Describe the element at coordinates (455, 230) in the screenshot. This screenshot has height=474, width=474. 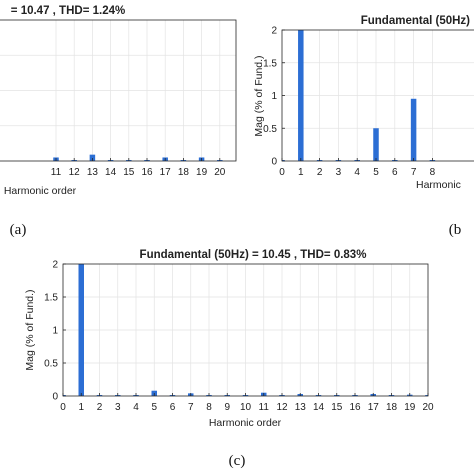
I see `panel-caption: (b` at that location.